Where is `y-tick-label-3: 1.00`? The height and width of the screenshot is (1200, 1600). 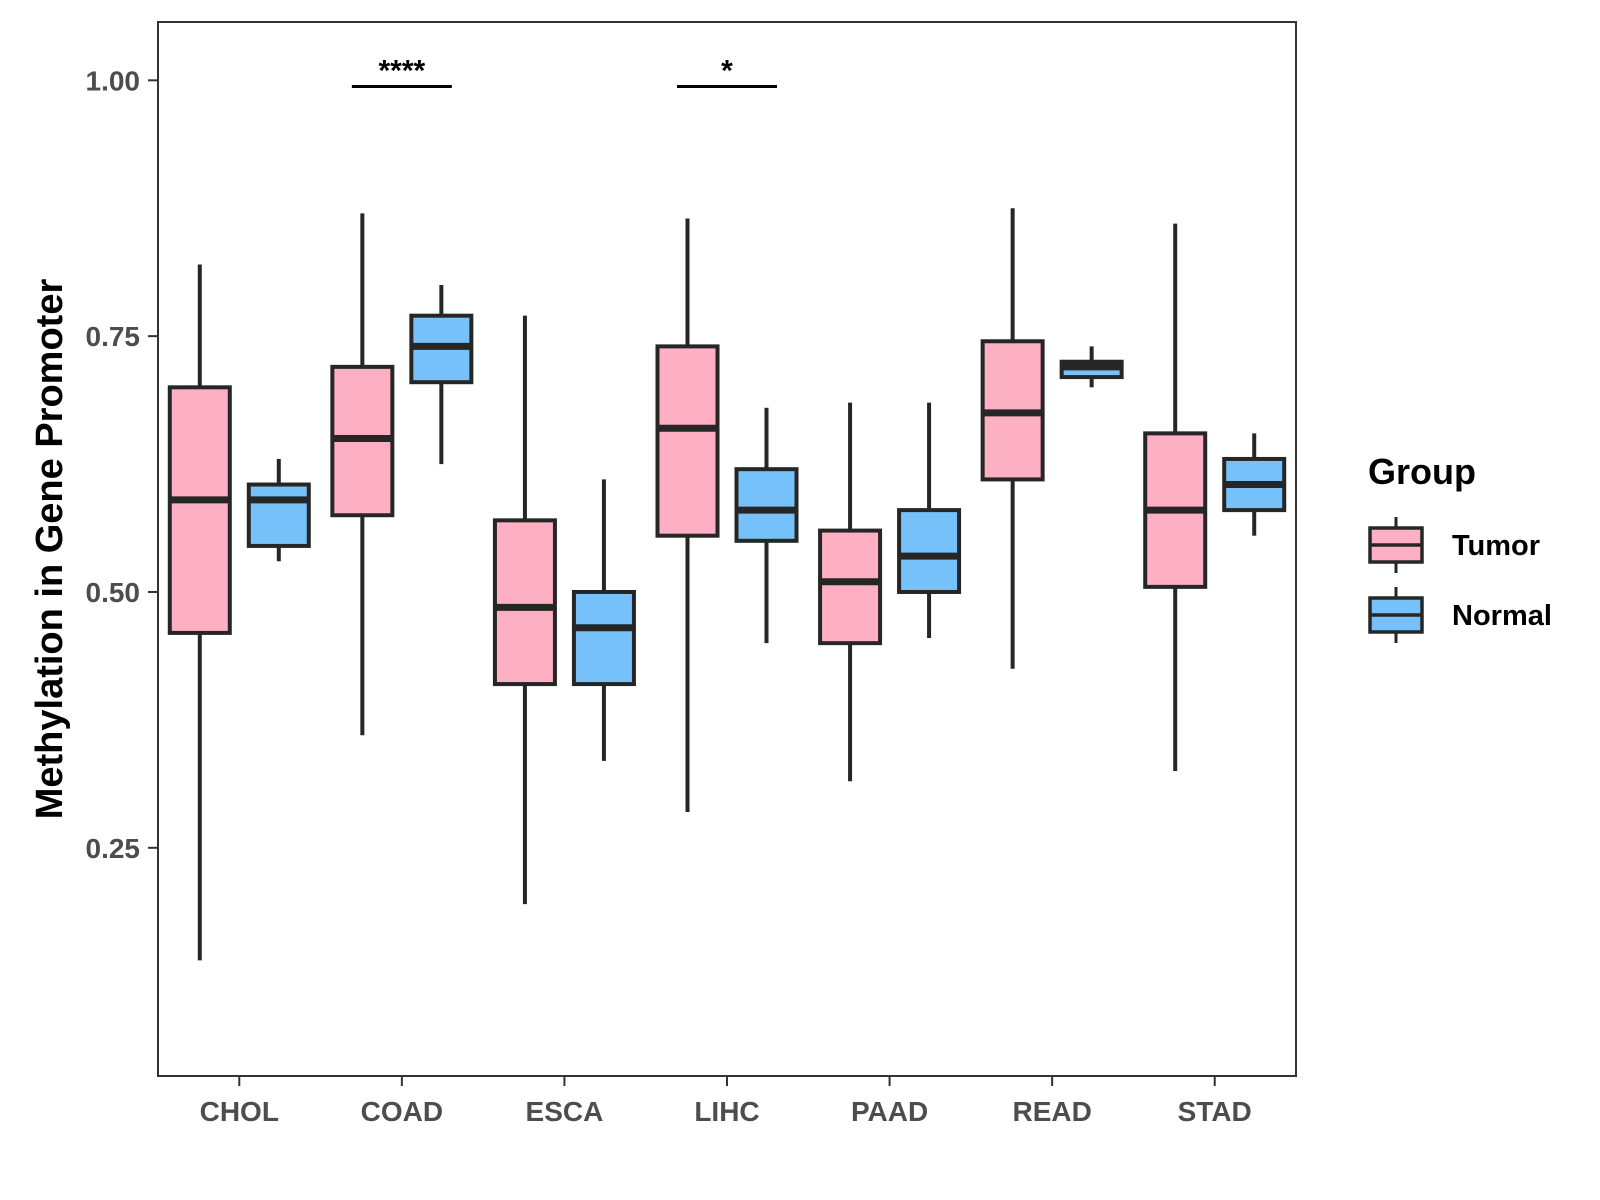
y-tick-label-3: 1.00 is located at coordinates (113, 80).